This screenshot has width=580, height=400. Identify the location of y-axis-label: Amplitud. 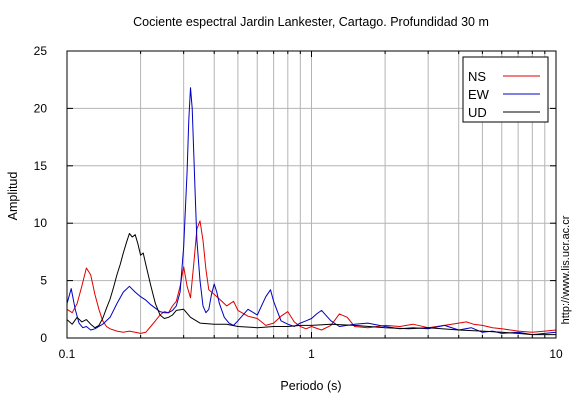
(13, 196).